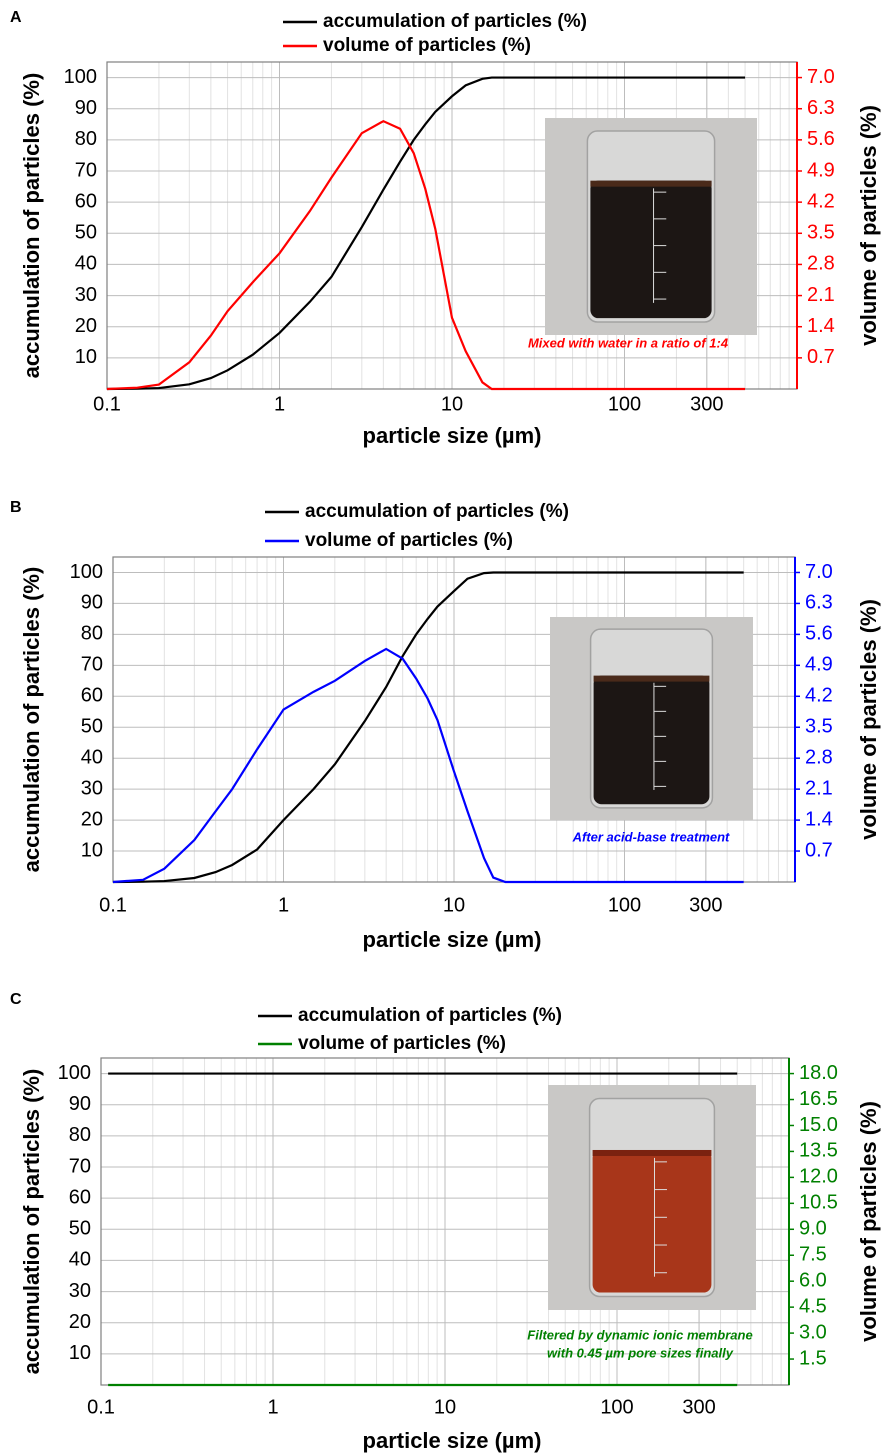  Describe the element at coordinates (16, 999) in the screenshot. I see `panel-label: C` at that location.